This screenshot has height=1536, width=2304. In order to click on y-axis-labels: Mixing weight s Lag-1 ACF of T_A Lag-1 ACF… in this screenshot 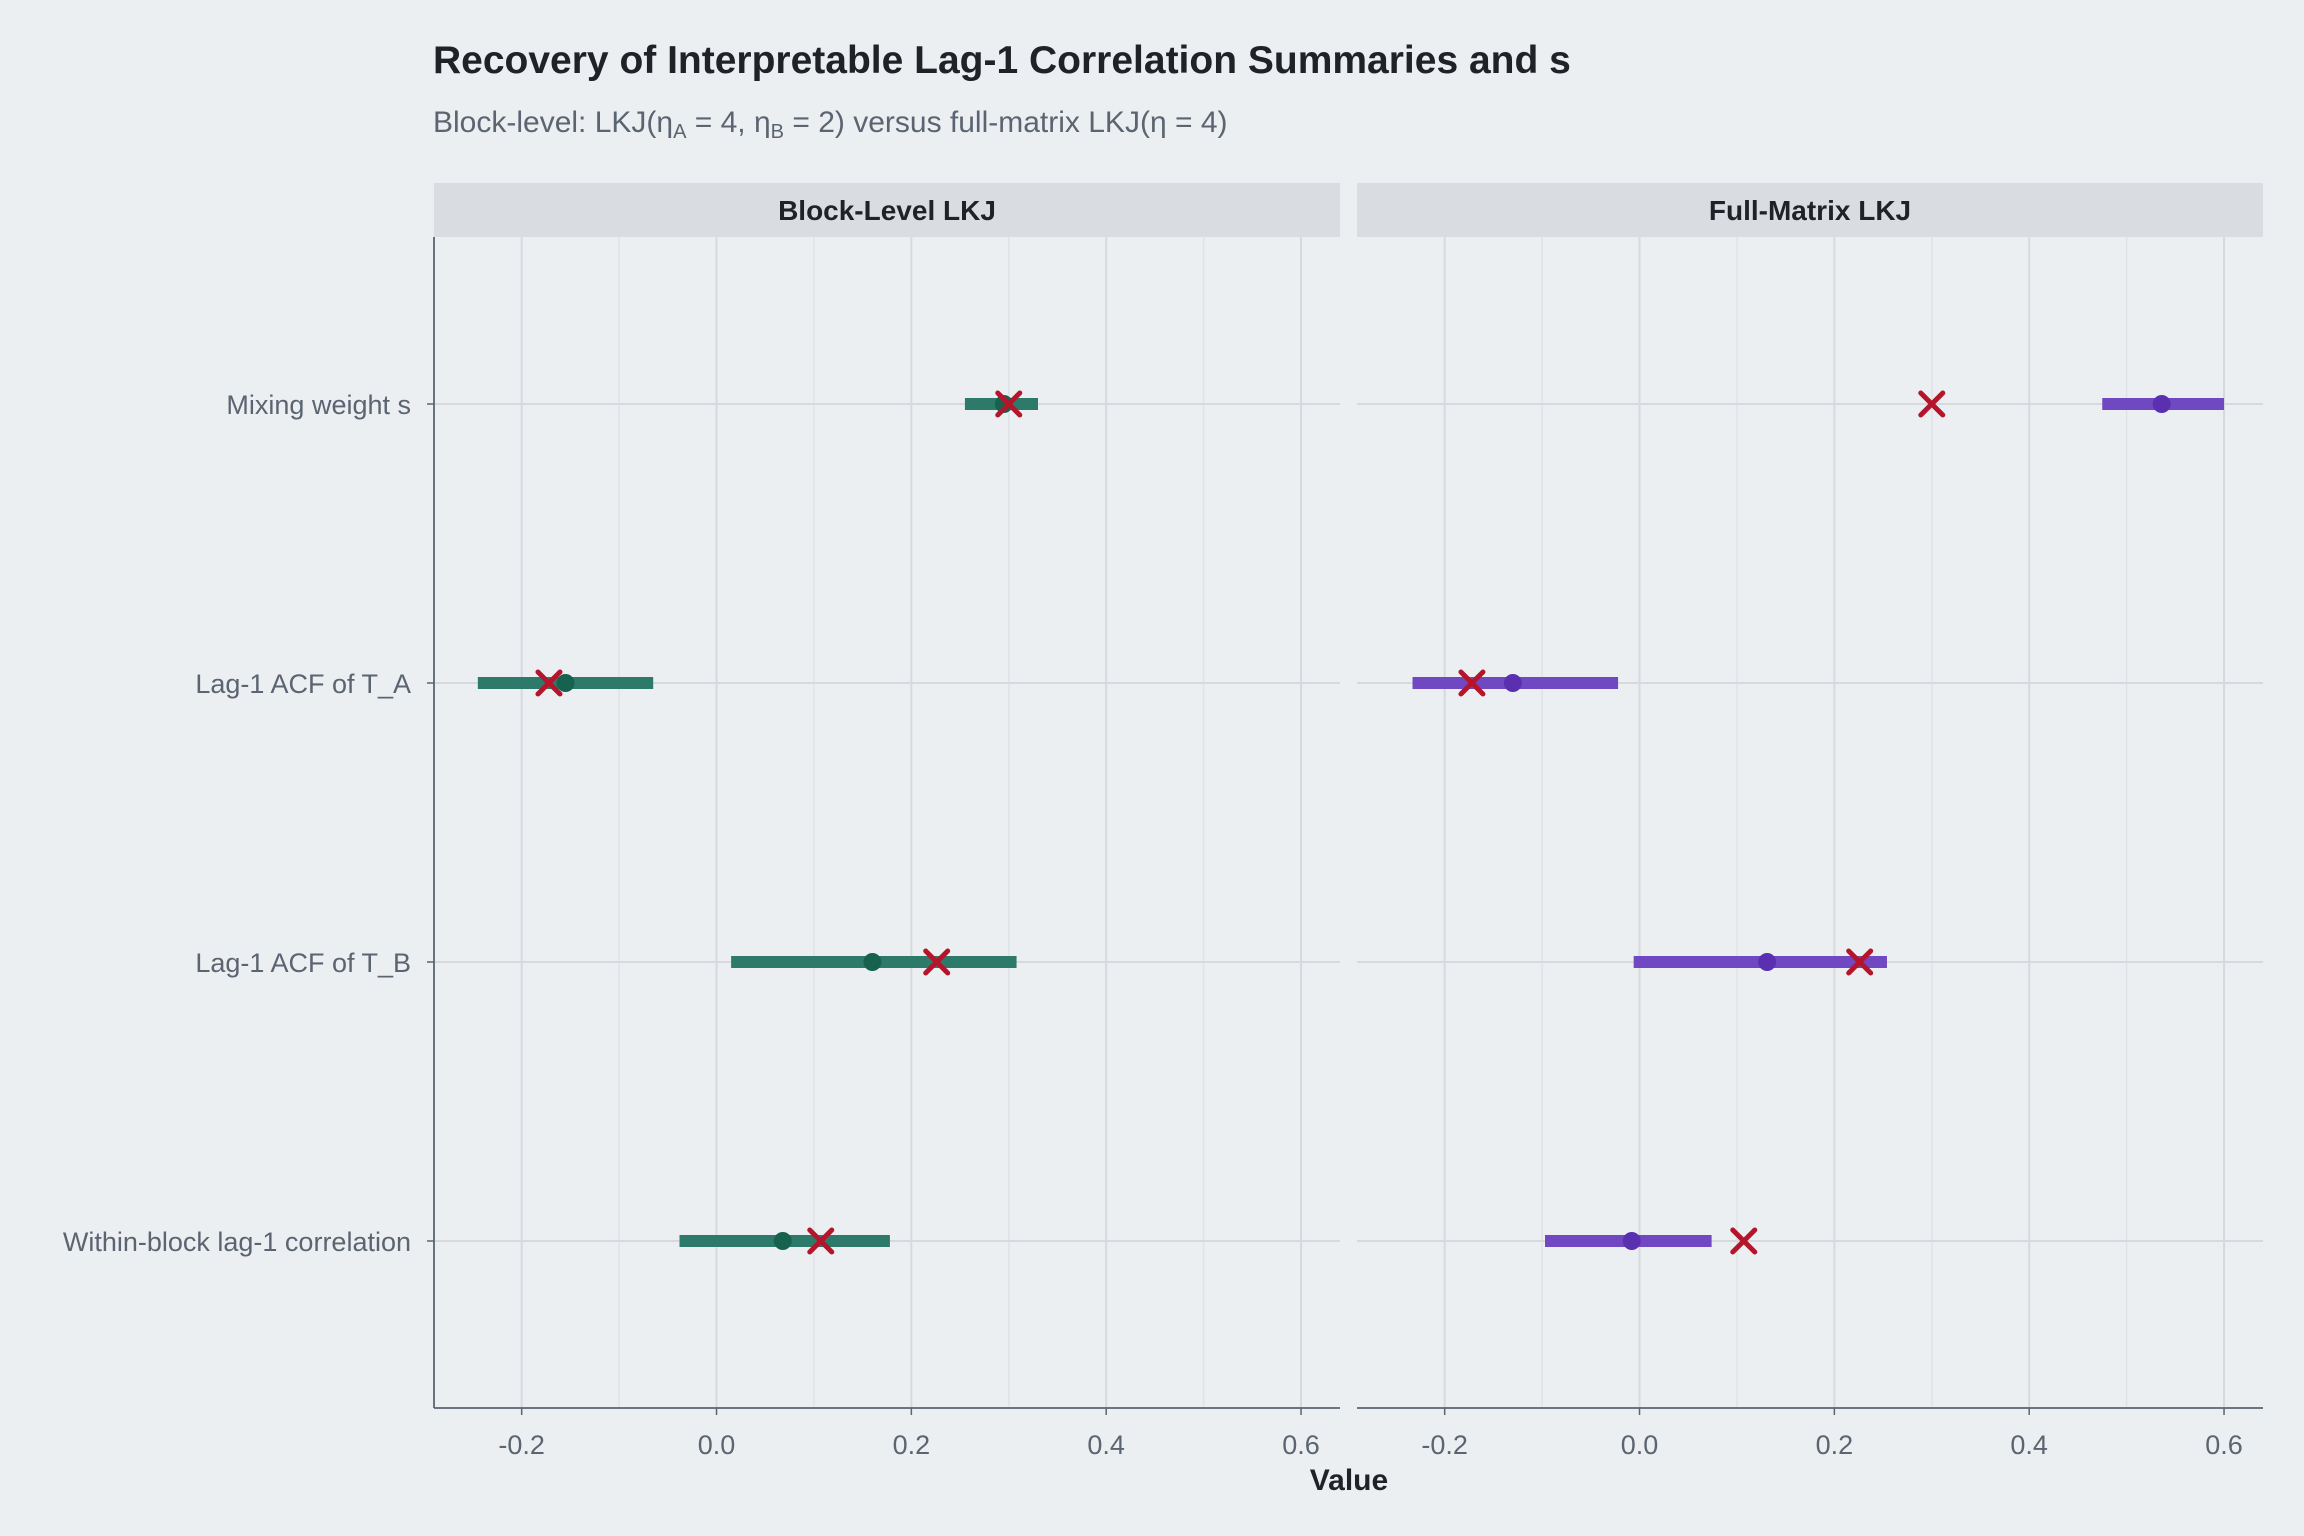, I will do `click(248, 823)`.